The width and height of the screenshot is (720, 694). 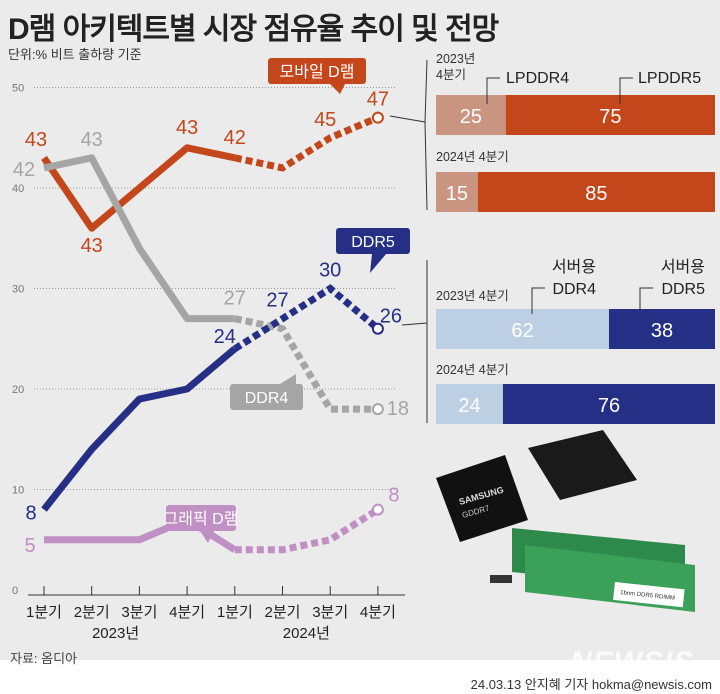 I want to click on graphics-data-label: 8, so click(x=393, y=496).